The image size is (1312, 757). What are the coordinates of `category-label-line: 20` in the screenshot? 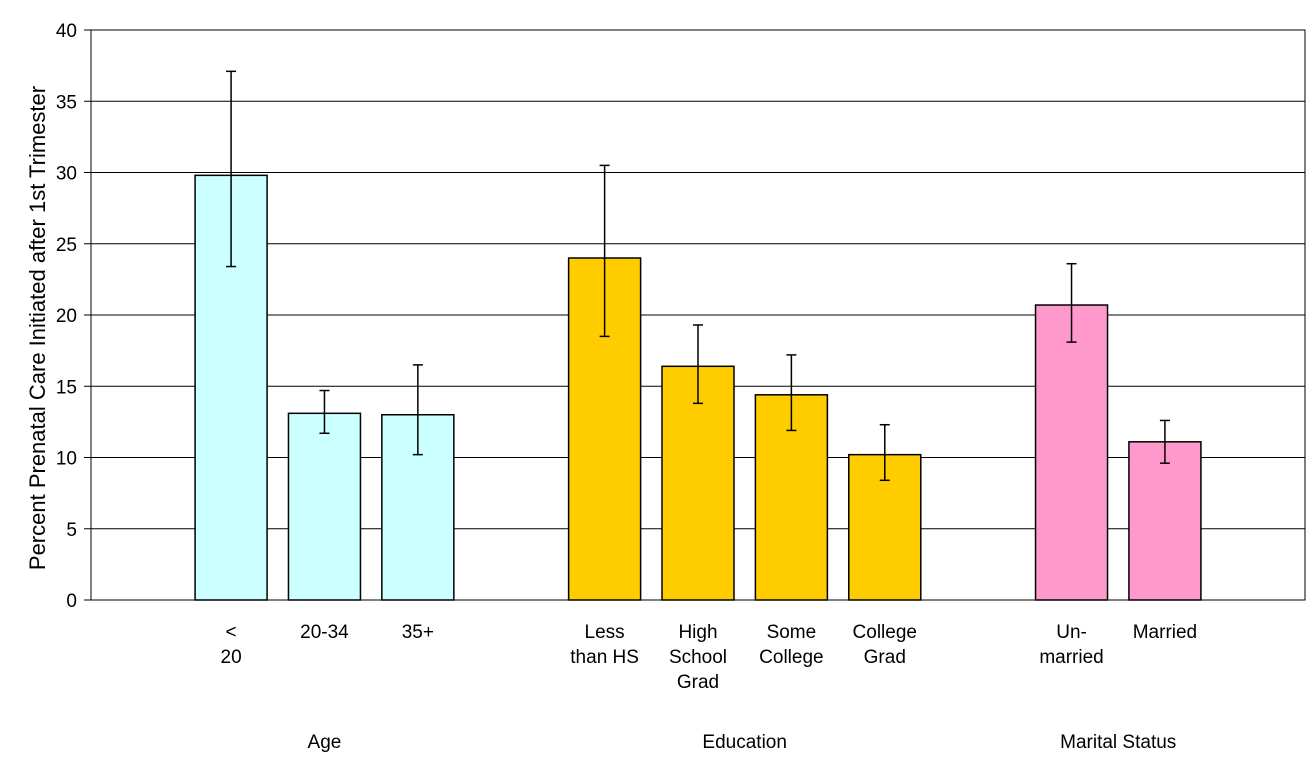 It's located at (231, 657).